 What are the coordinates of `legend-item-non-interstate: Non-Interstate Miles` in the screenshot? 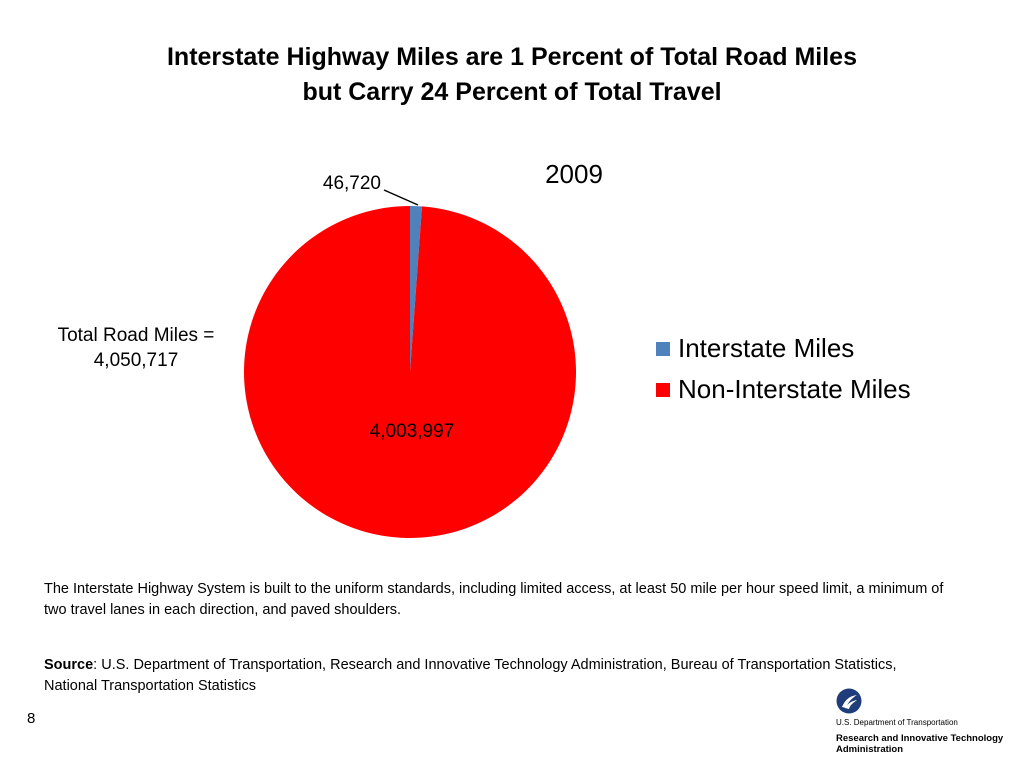 It's located at (783, 389).